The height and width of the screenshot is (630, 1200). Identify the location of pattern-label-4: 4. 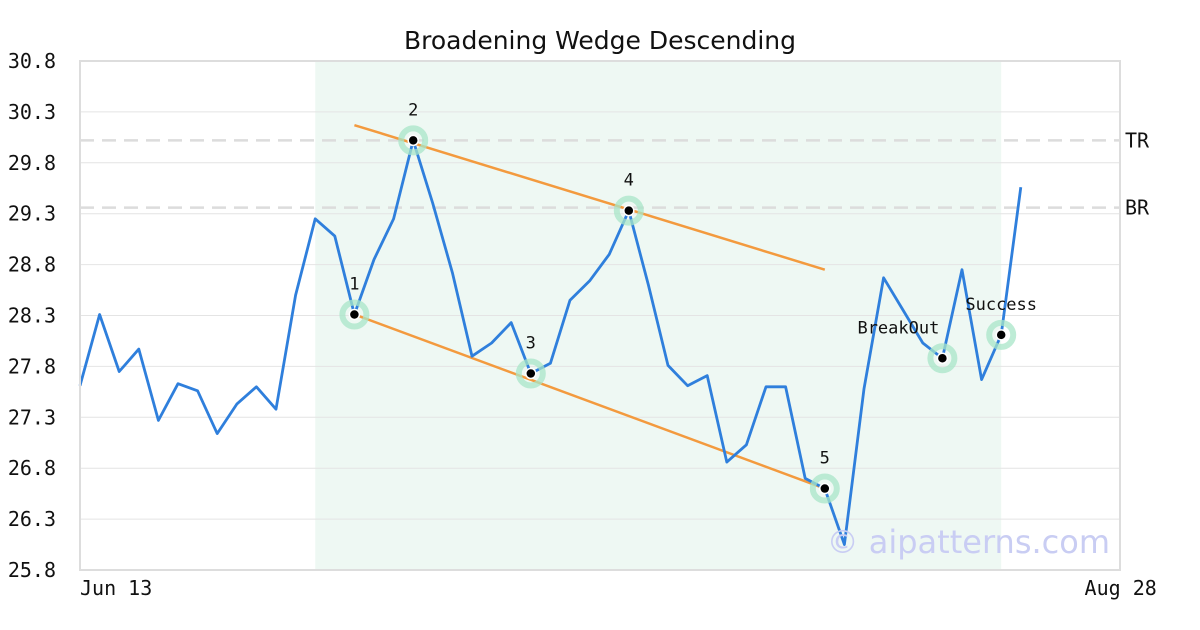
(629, 181).